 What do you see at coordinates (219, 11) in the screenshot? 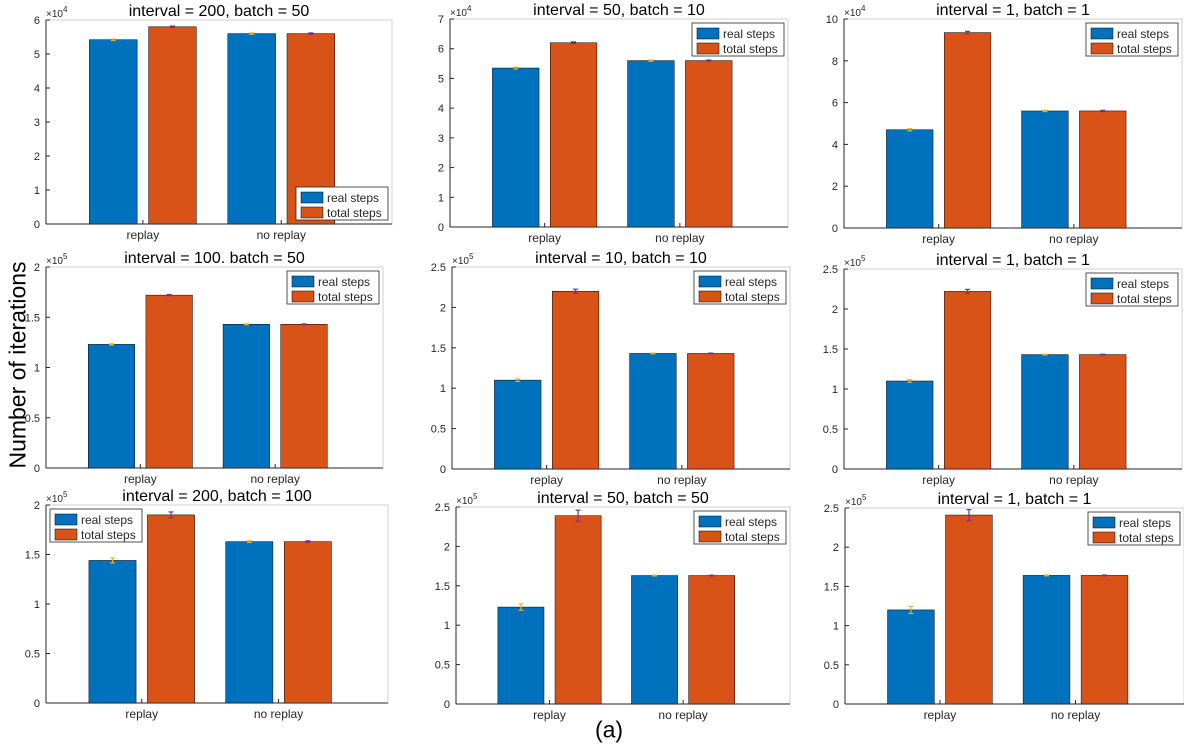
I see `subplot-title: interval = 200, batch = 50` at bounding box center [219, 11].